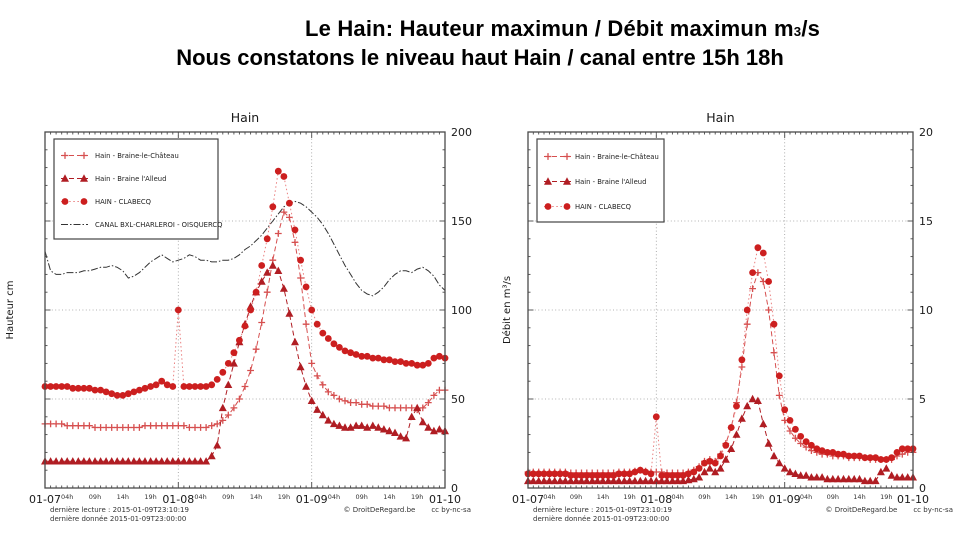 The width and height of the screenshot is (960, 540). I want to click on y-axis-label: Débit en m³/s, so click(507, 310).